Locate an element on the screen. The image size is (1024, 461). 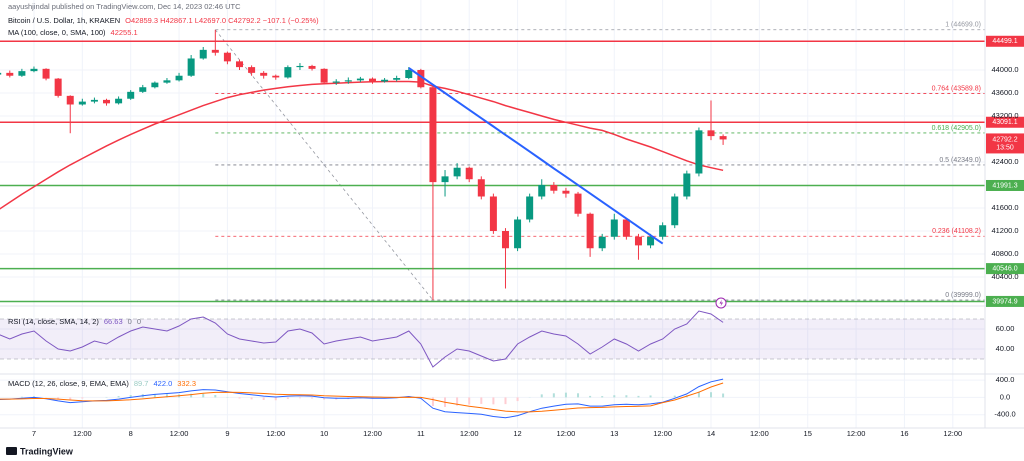
last-price-badge is located at coordinates (1005, 143).